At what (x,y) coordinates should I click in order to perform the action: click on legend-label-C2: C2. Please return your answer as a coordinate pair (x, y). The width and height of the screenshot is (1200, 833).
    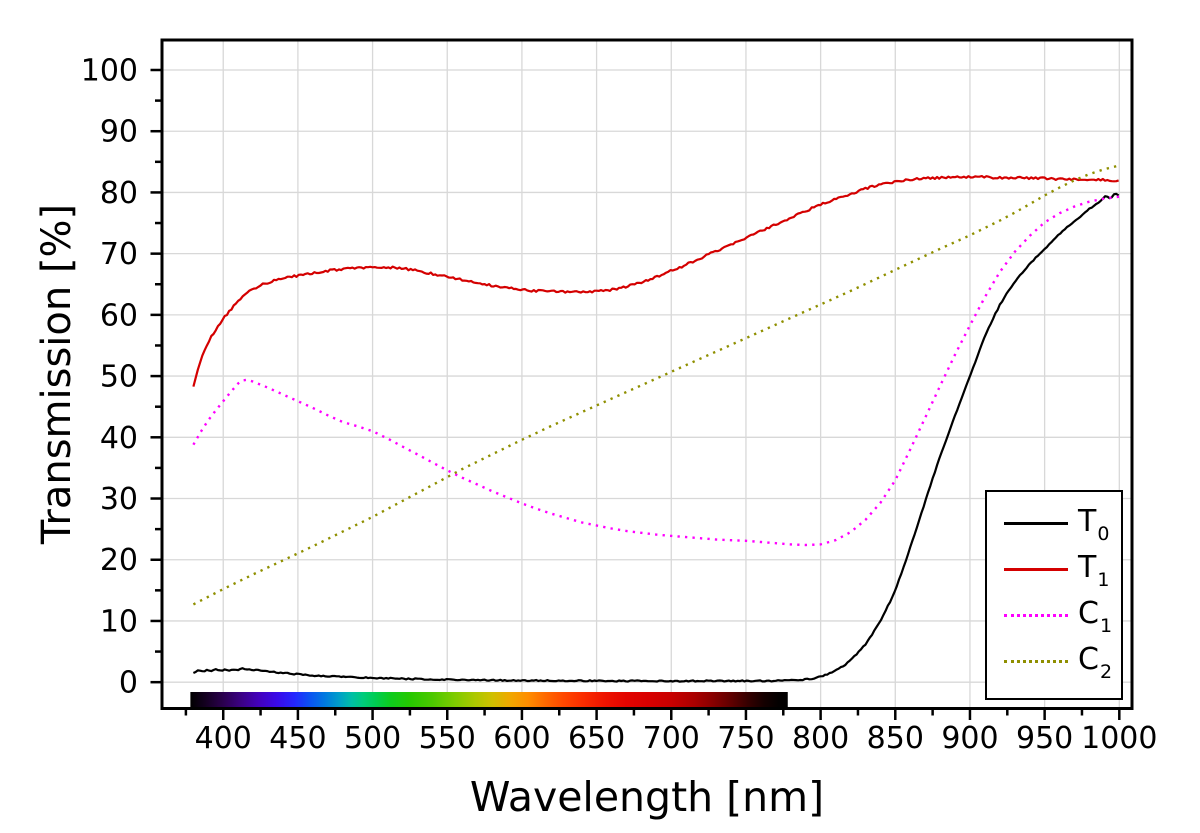
    Looking at the image, I should click on (1095, 662).